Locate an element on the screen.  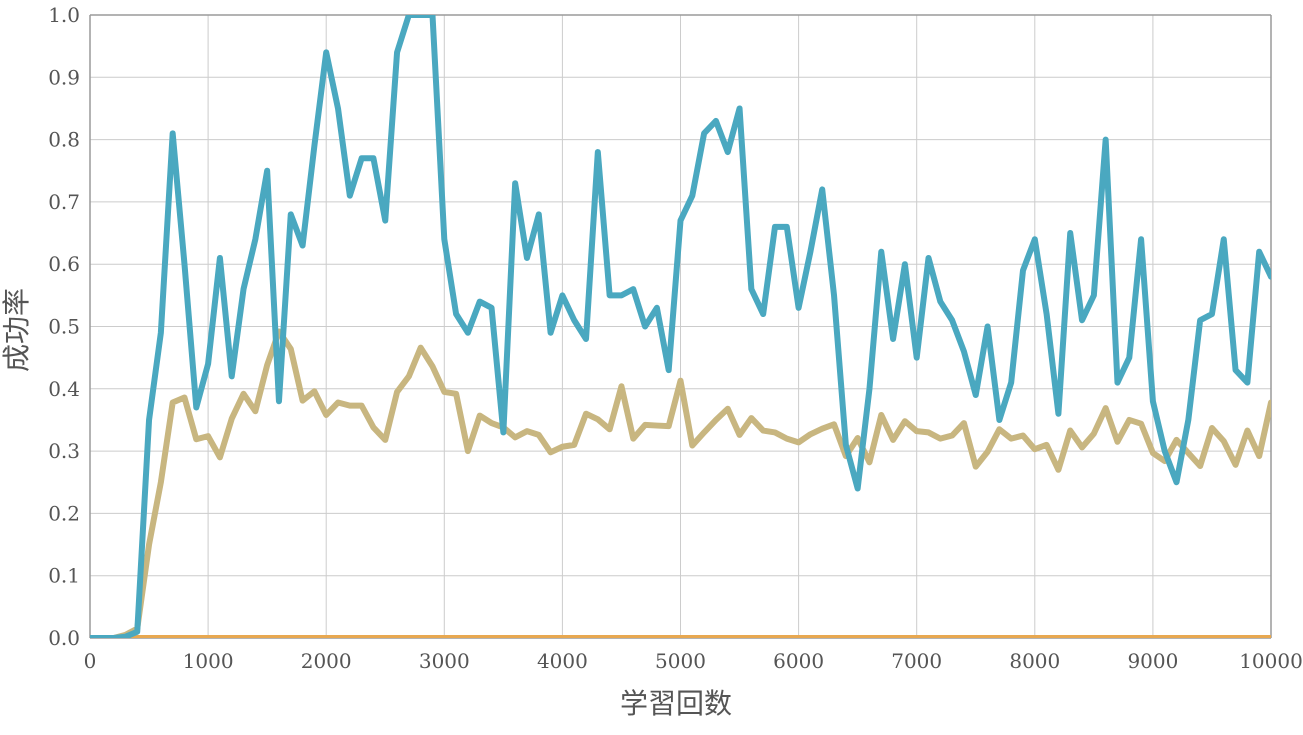
y-tick-label: 0.2 is located at coordinates (64, 513).